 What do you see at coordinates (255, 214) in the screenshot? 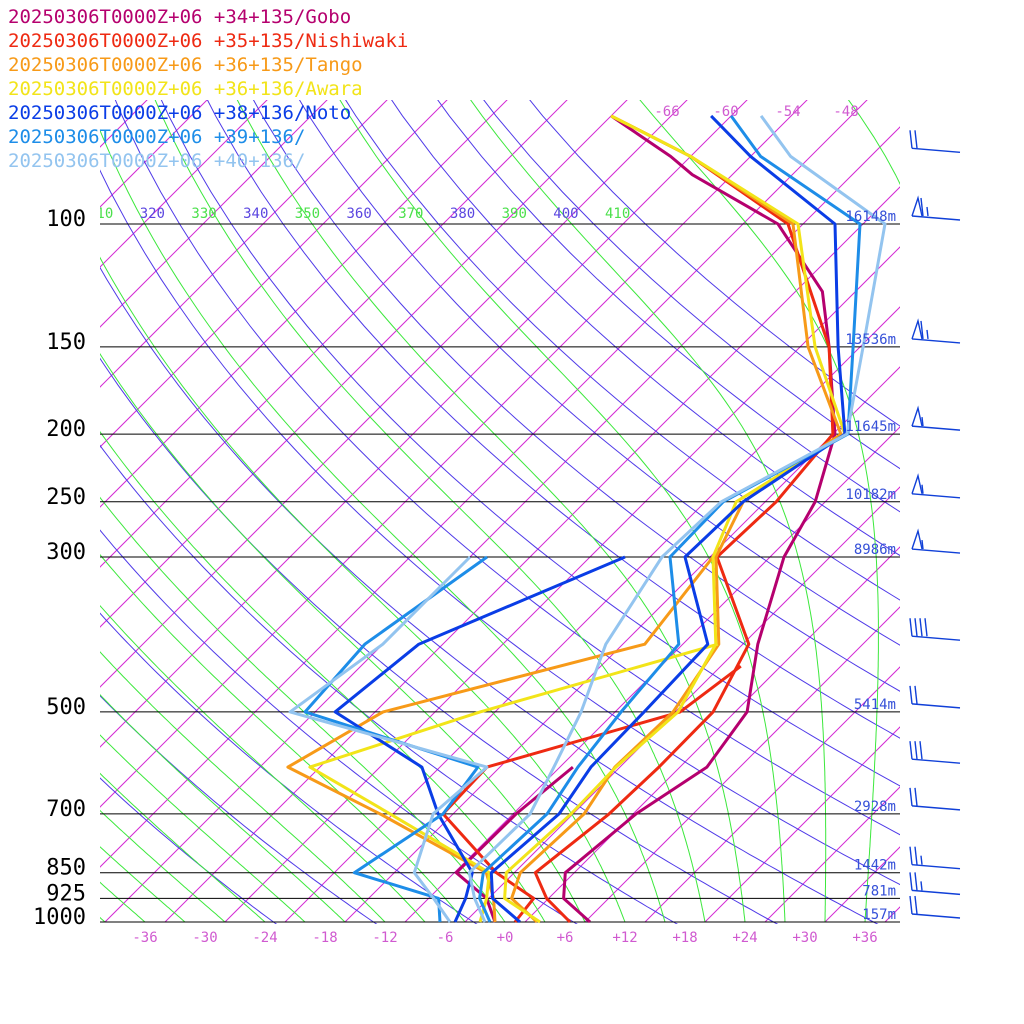
I see `theta-label: 340` at bounding box center [255, 214].